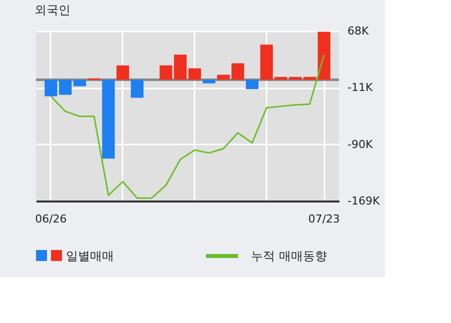 The image size is (451, 323). Describe the element at coordinates (52, 10) in the screenshot. I see `chart-title: 외국인` at that location.